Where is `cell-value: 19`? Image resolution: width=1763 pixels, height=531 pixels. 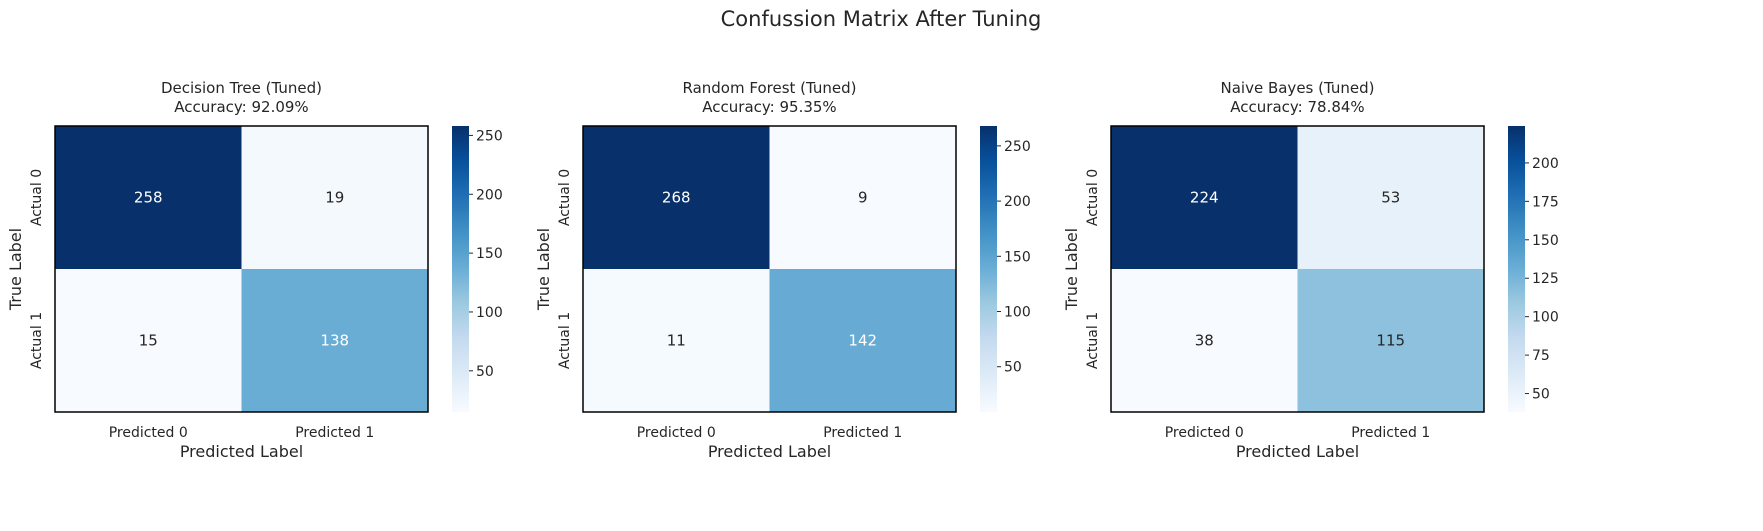 cell-value: 19 is located at coordinates (334, 198).